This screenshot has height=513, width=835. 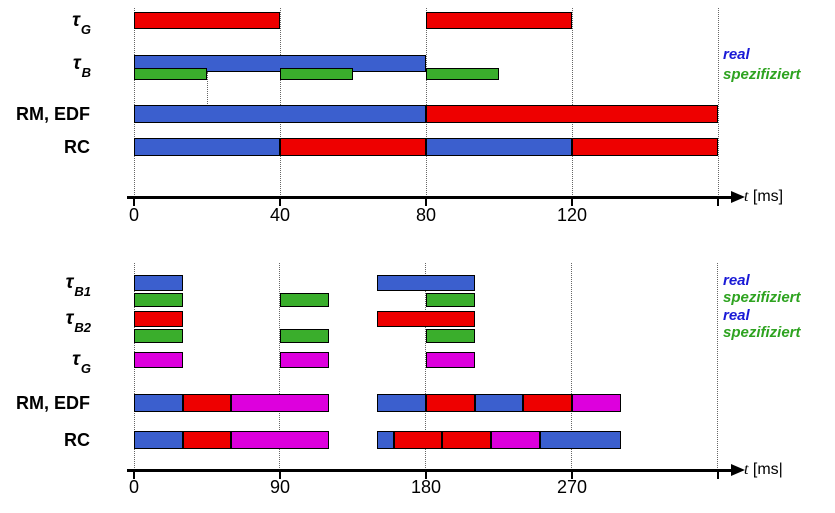 What do you see at coordinates (86, 72) in the screenshot?
I see `row-label-subscript: B` at bounding box center [86, 72].